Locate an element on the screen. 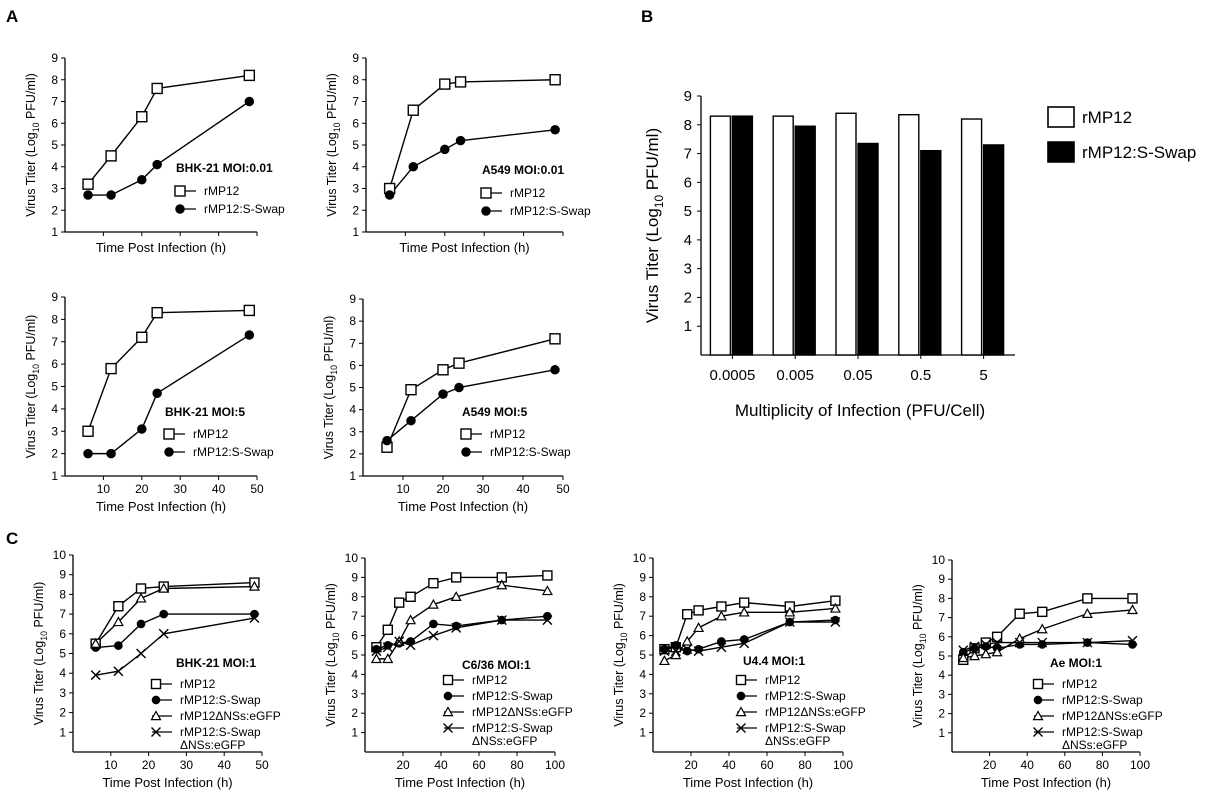 Image resolution: width=1215 pixels, height=800 pixels. panel-letter-a: A is located at coordinates (12, 16).